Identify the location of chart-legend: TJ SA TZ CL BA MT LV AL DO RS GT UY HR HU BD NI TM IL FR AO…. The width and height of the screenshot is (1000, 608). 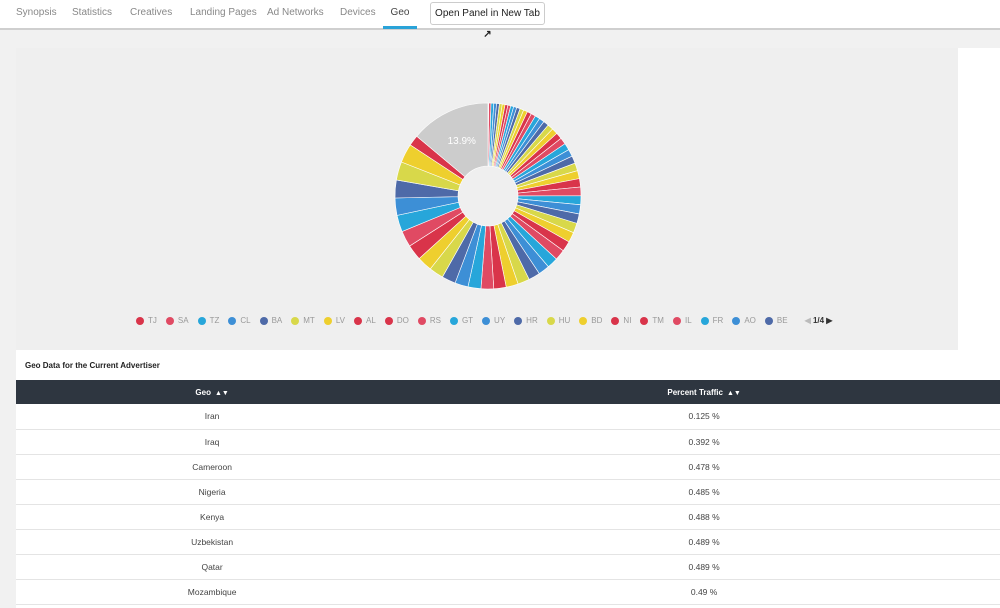
(484, 320).